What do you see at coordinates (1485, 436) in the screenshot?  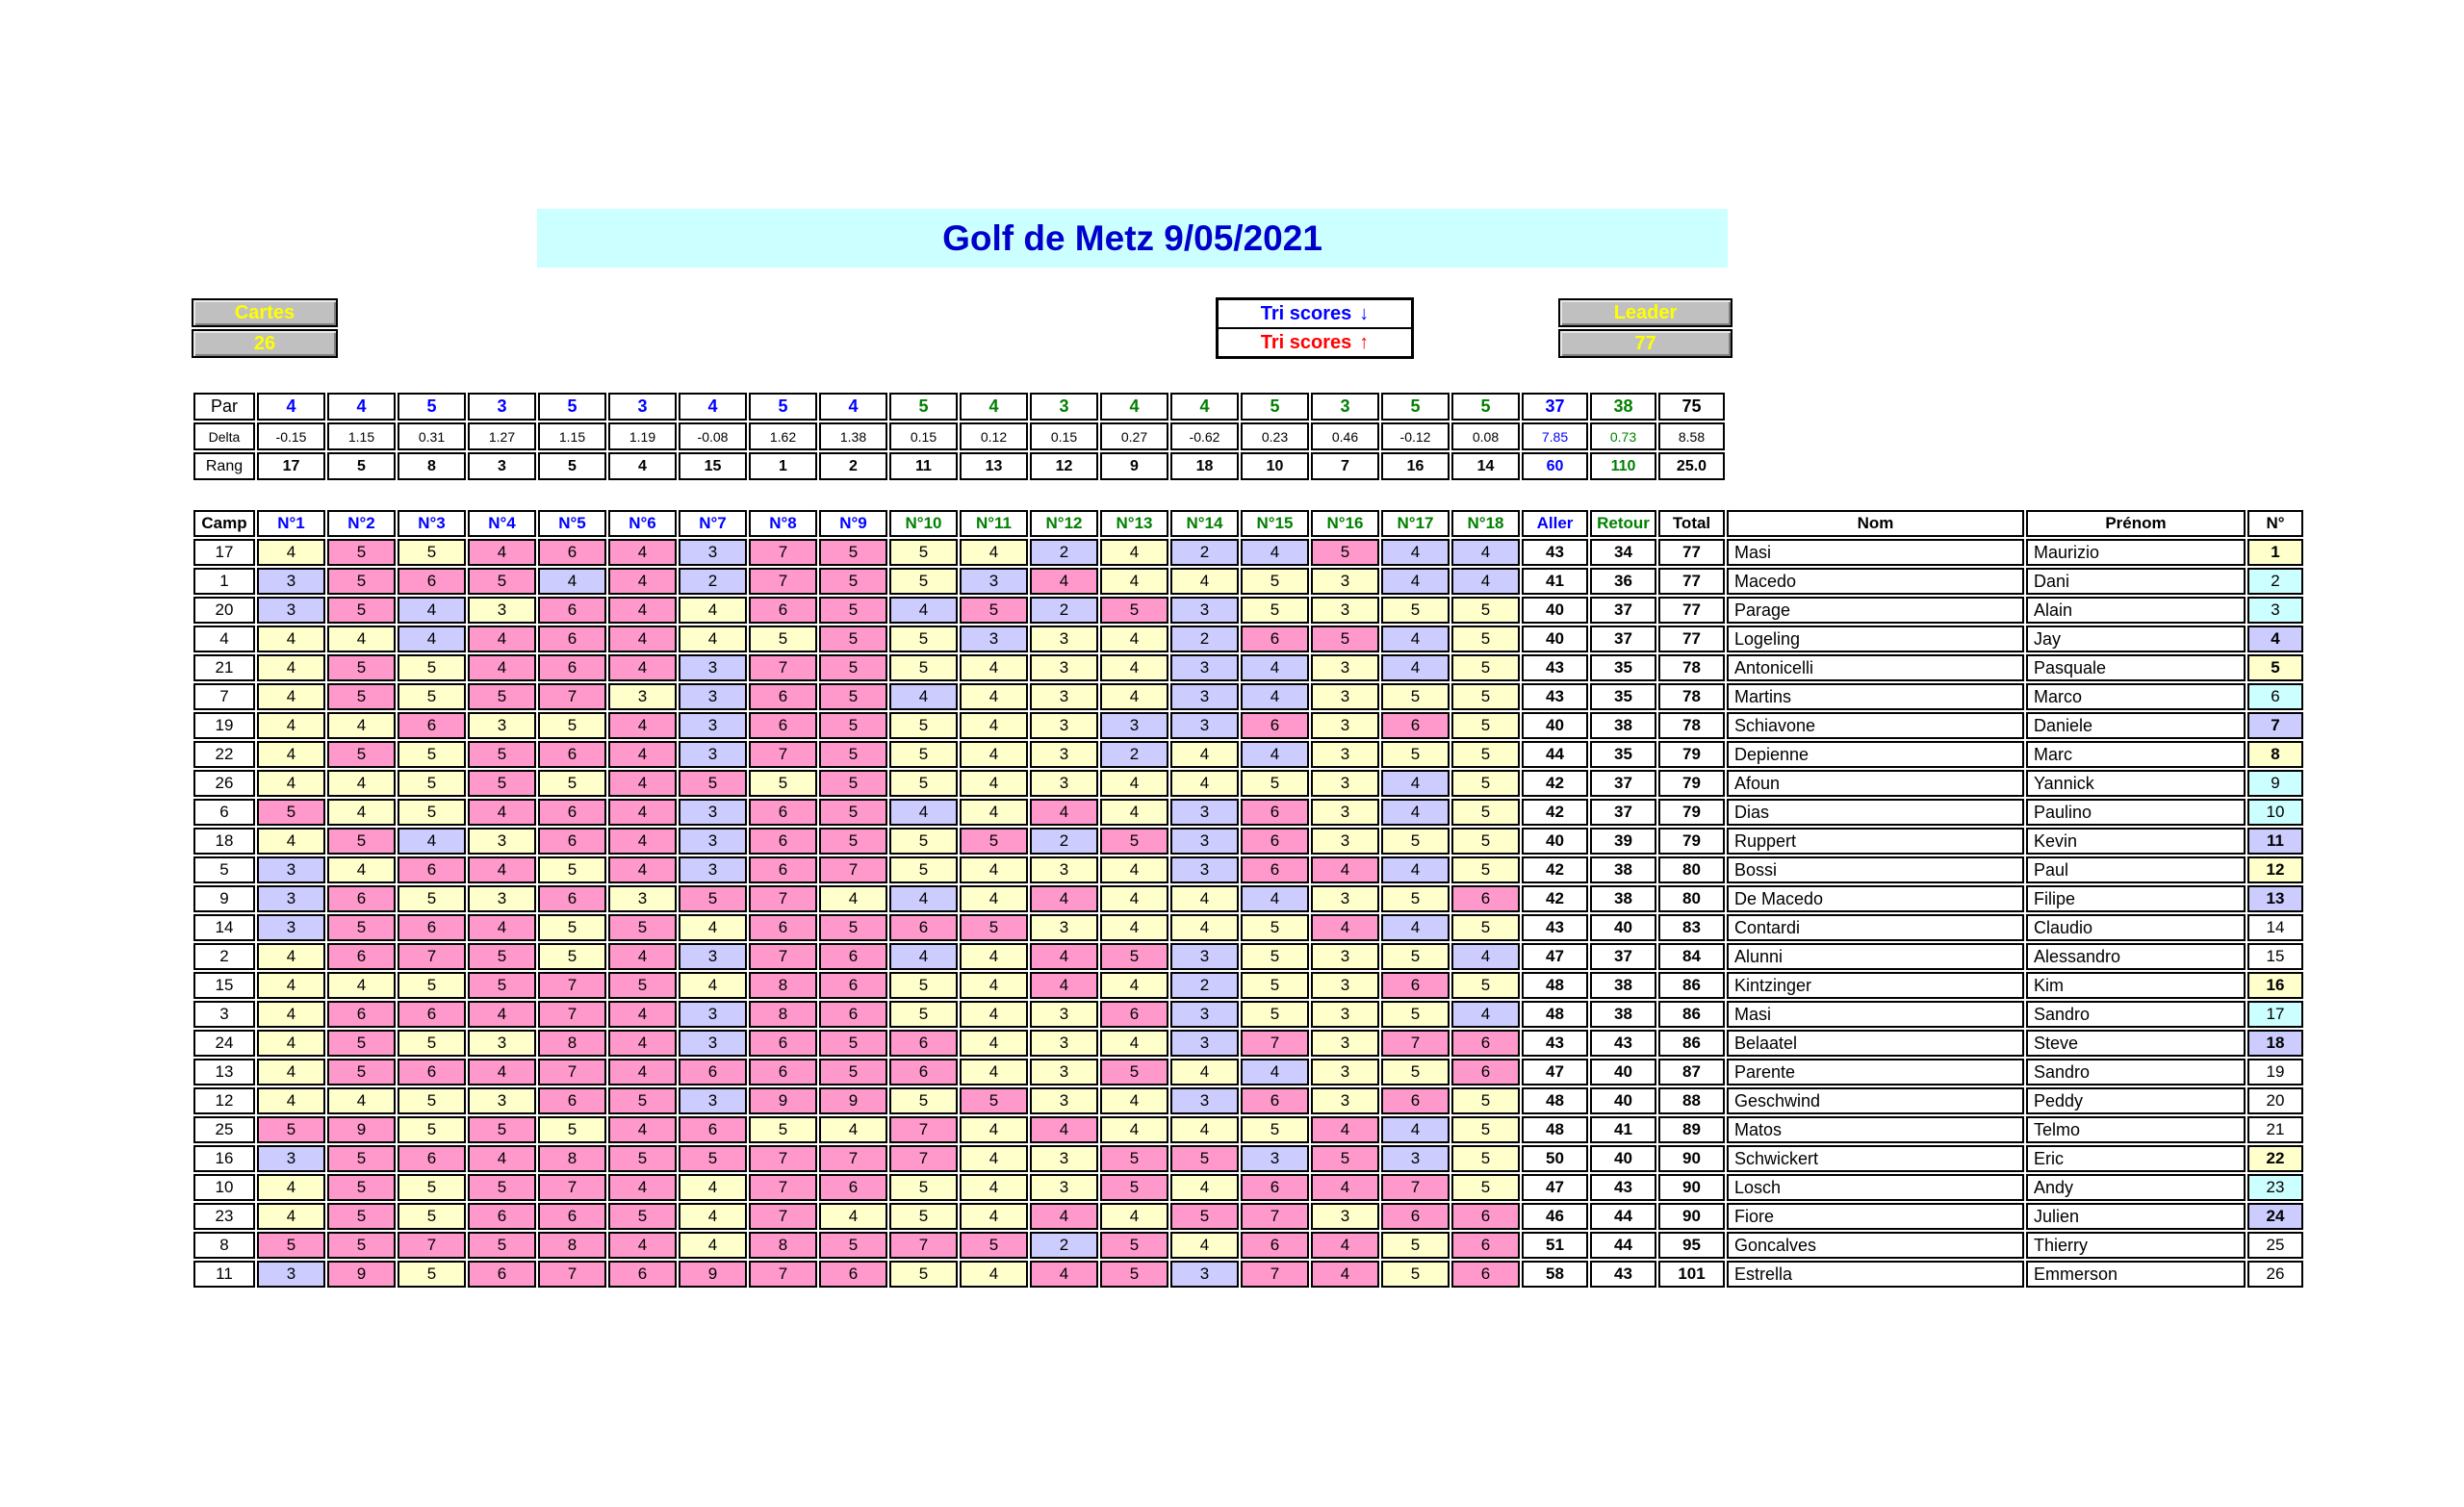 I see `delta-value: 0.08` at bounding box center [1485, 436].